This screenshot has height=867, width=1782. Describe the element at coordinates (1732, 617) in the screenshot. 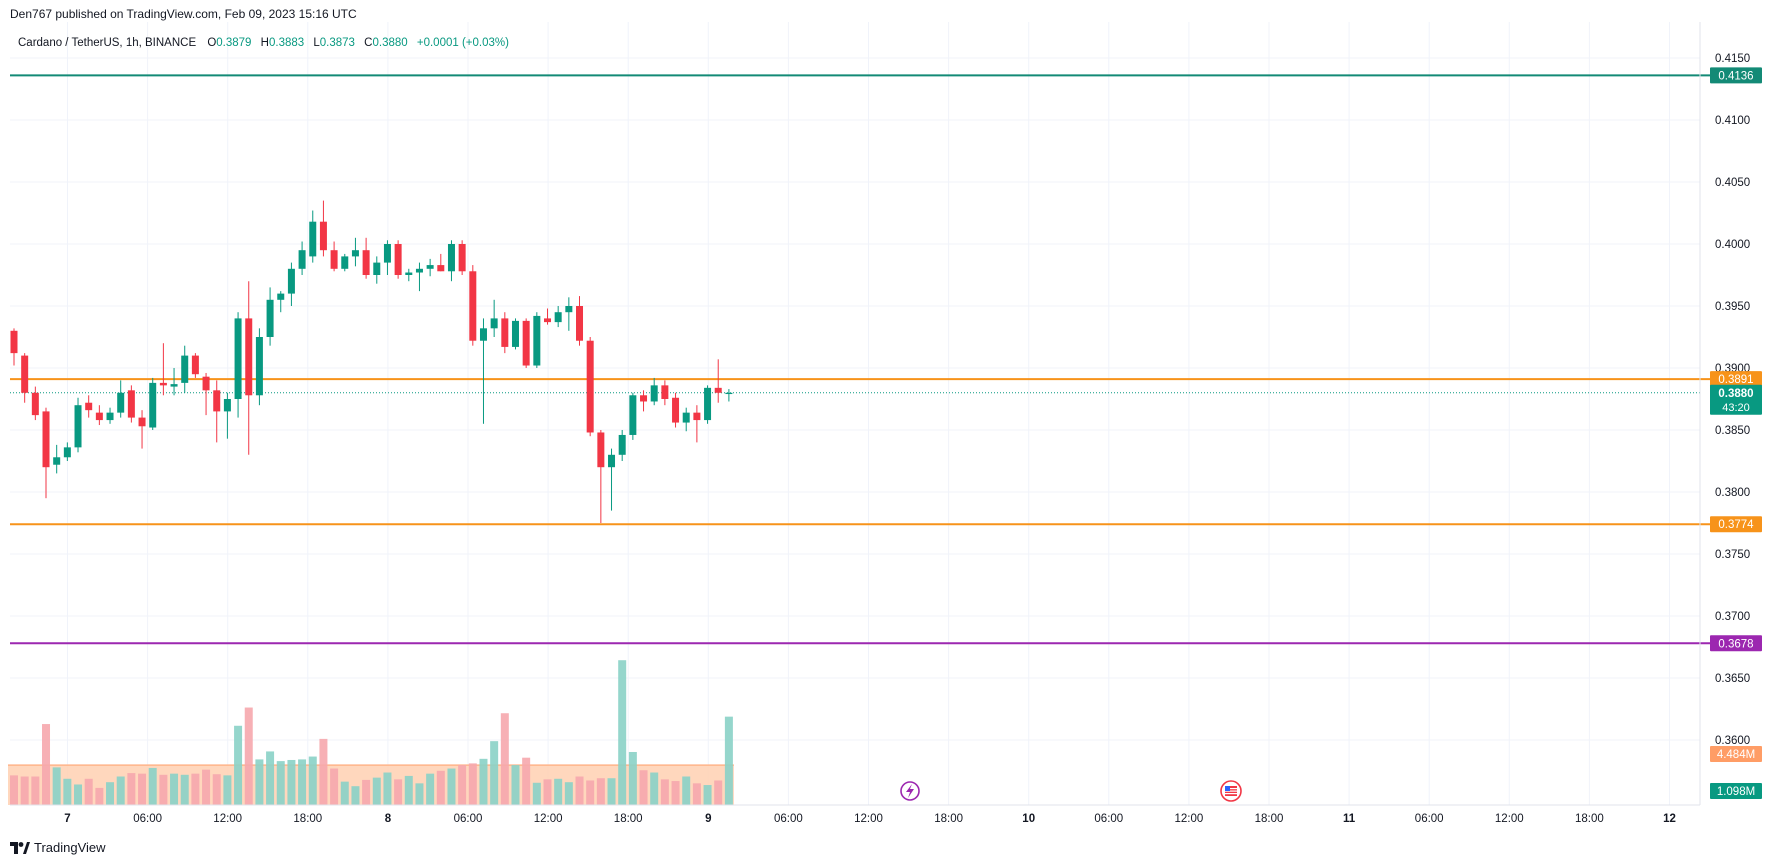

I see `price-tick-label: 0.3700` at that location.